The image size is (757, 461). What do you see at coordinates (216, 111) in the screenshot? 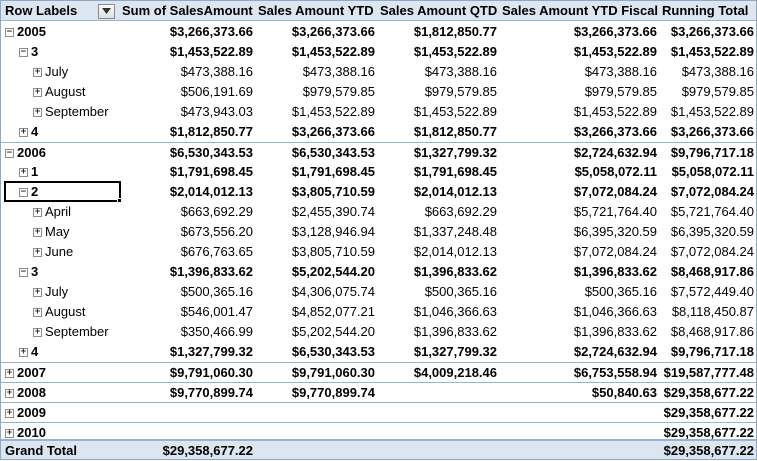
I see `table-cell: $473,943.03` at bounding box center [216, 111].